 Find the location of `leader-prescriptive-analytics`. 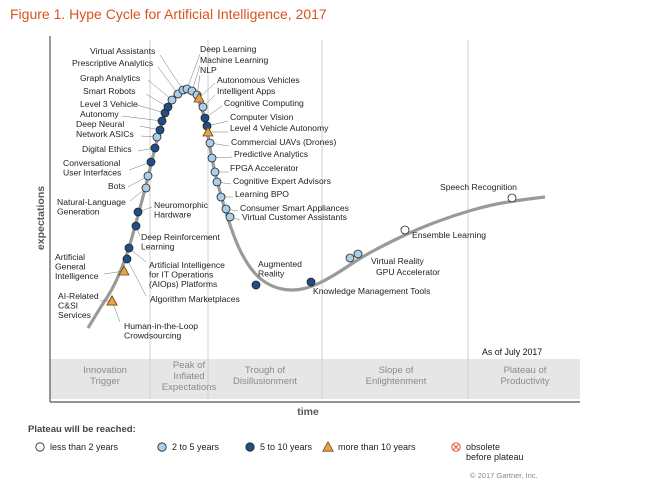

leader-prescriptive-analytics is located at coordinates (168, 80).